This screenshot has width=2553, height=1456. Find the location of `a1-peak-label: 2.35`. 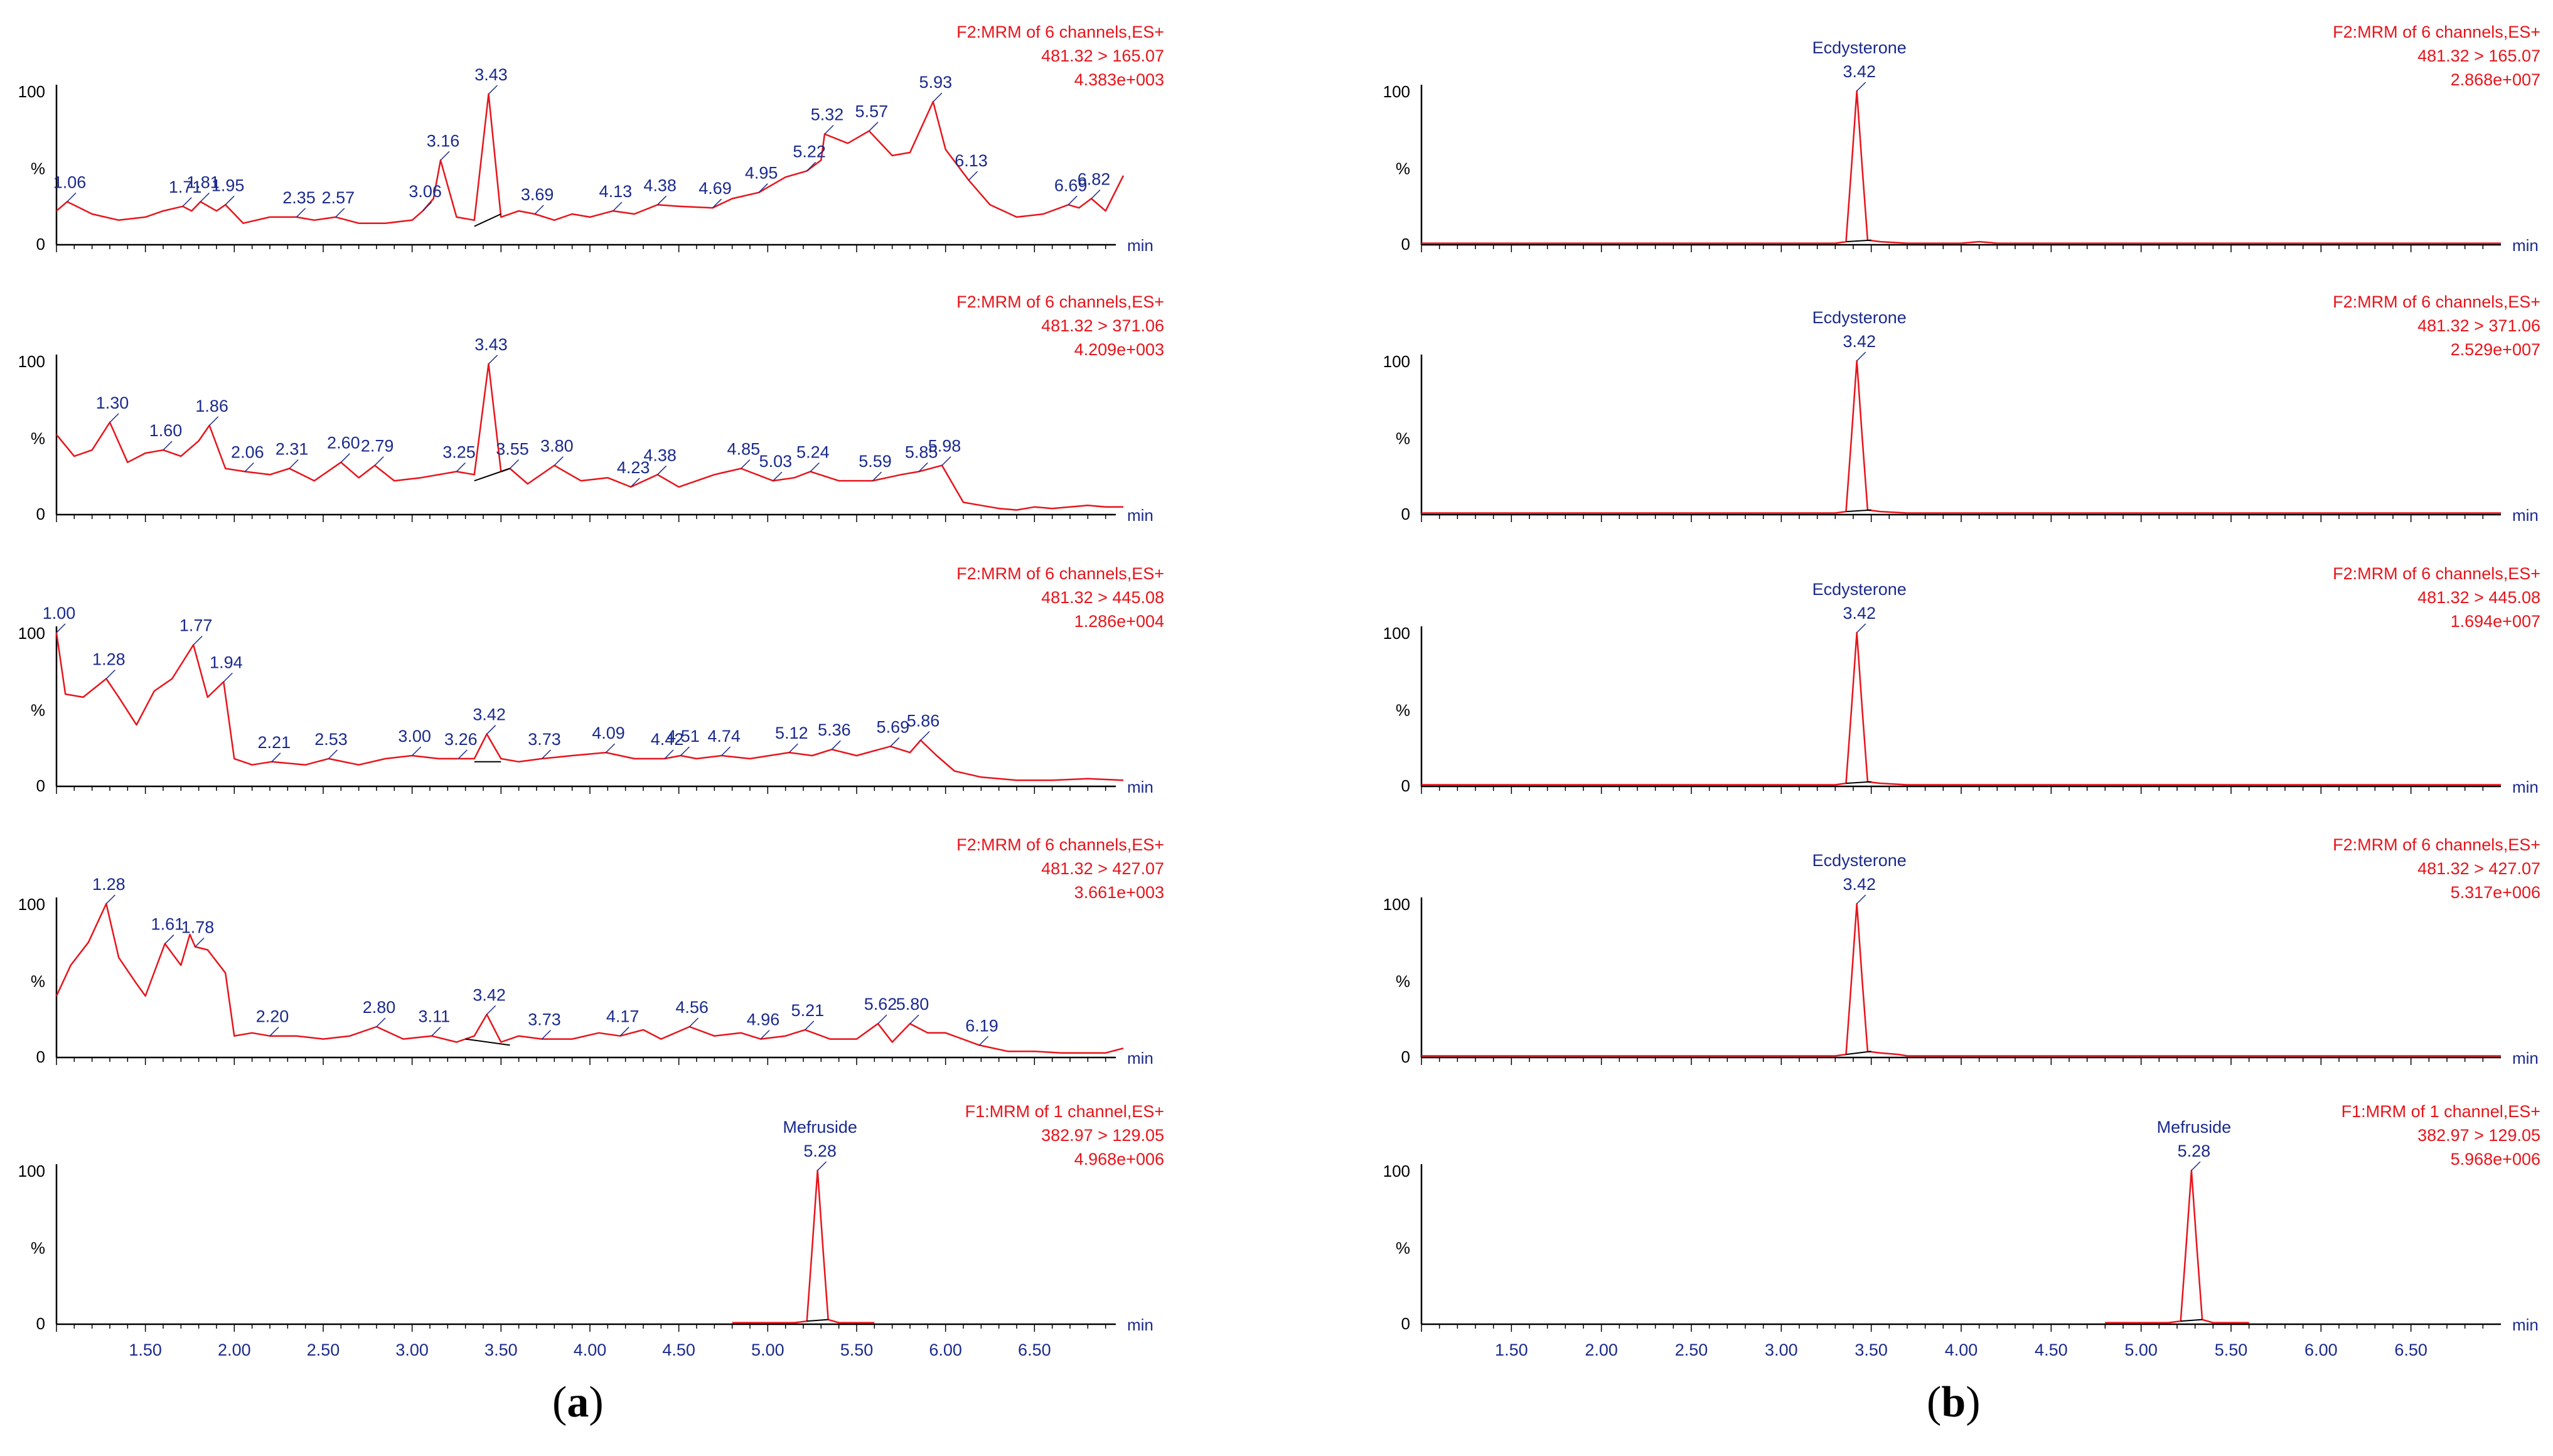

a1-peak-label: 2.35 is located at coordinates (299, 197).